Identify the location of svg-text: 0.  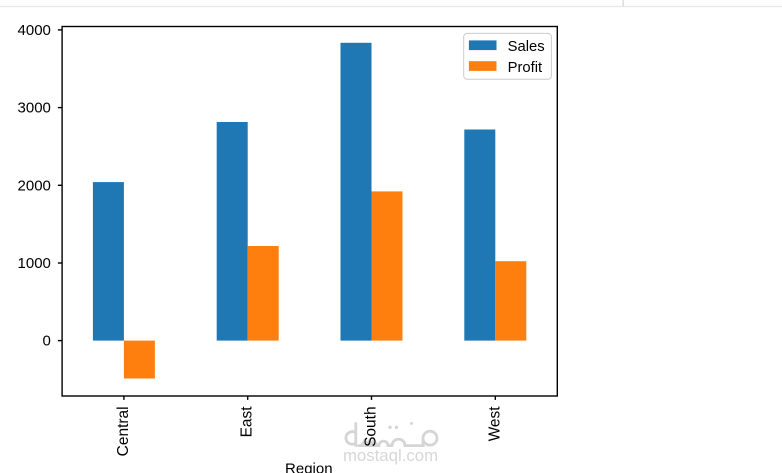
(47, 341).